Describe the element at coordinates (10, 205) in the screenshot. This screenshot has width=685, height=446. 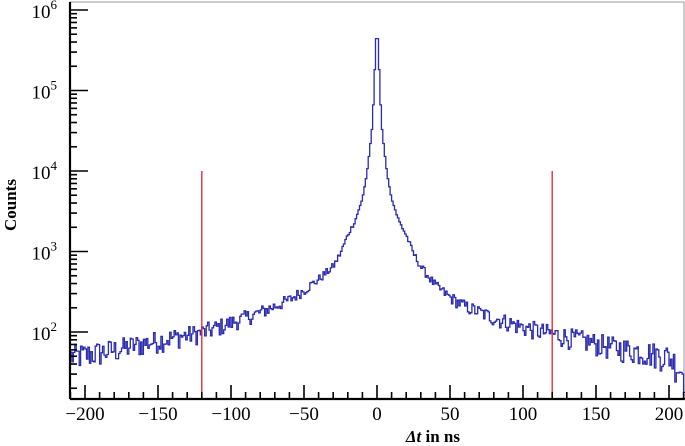
I see `y-axis-title: Counts` at that location.